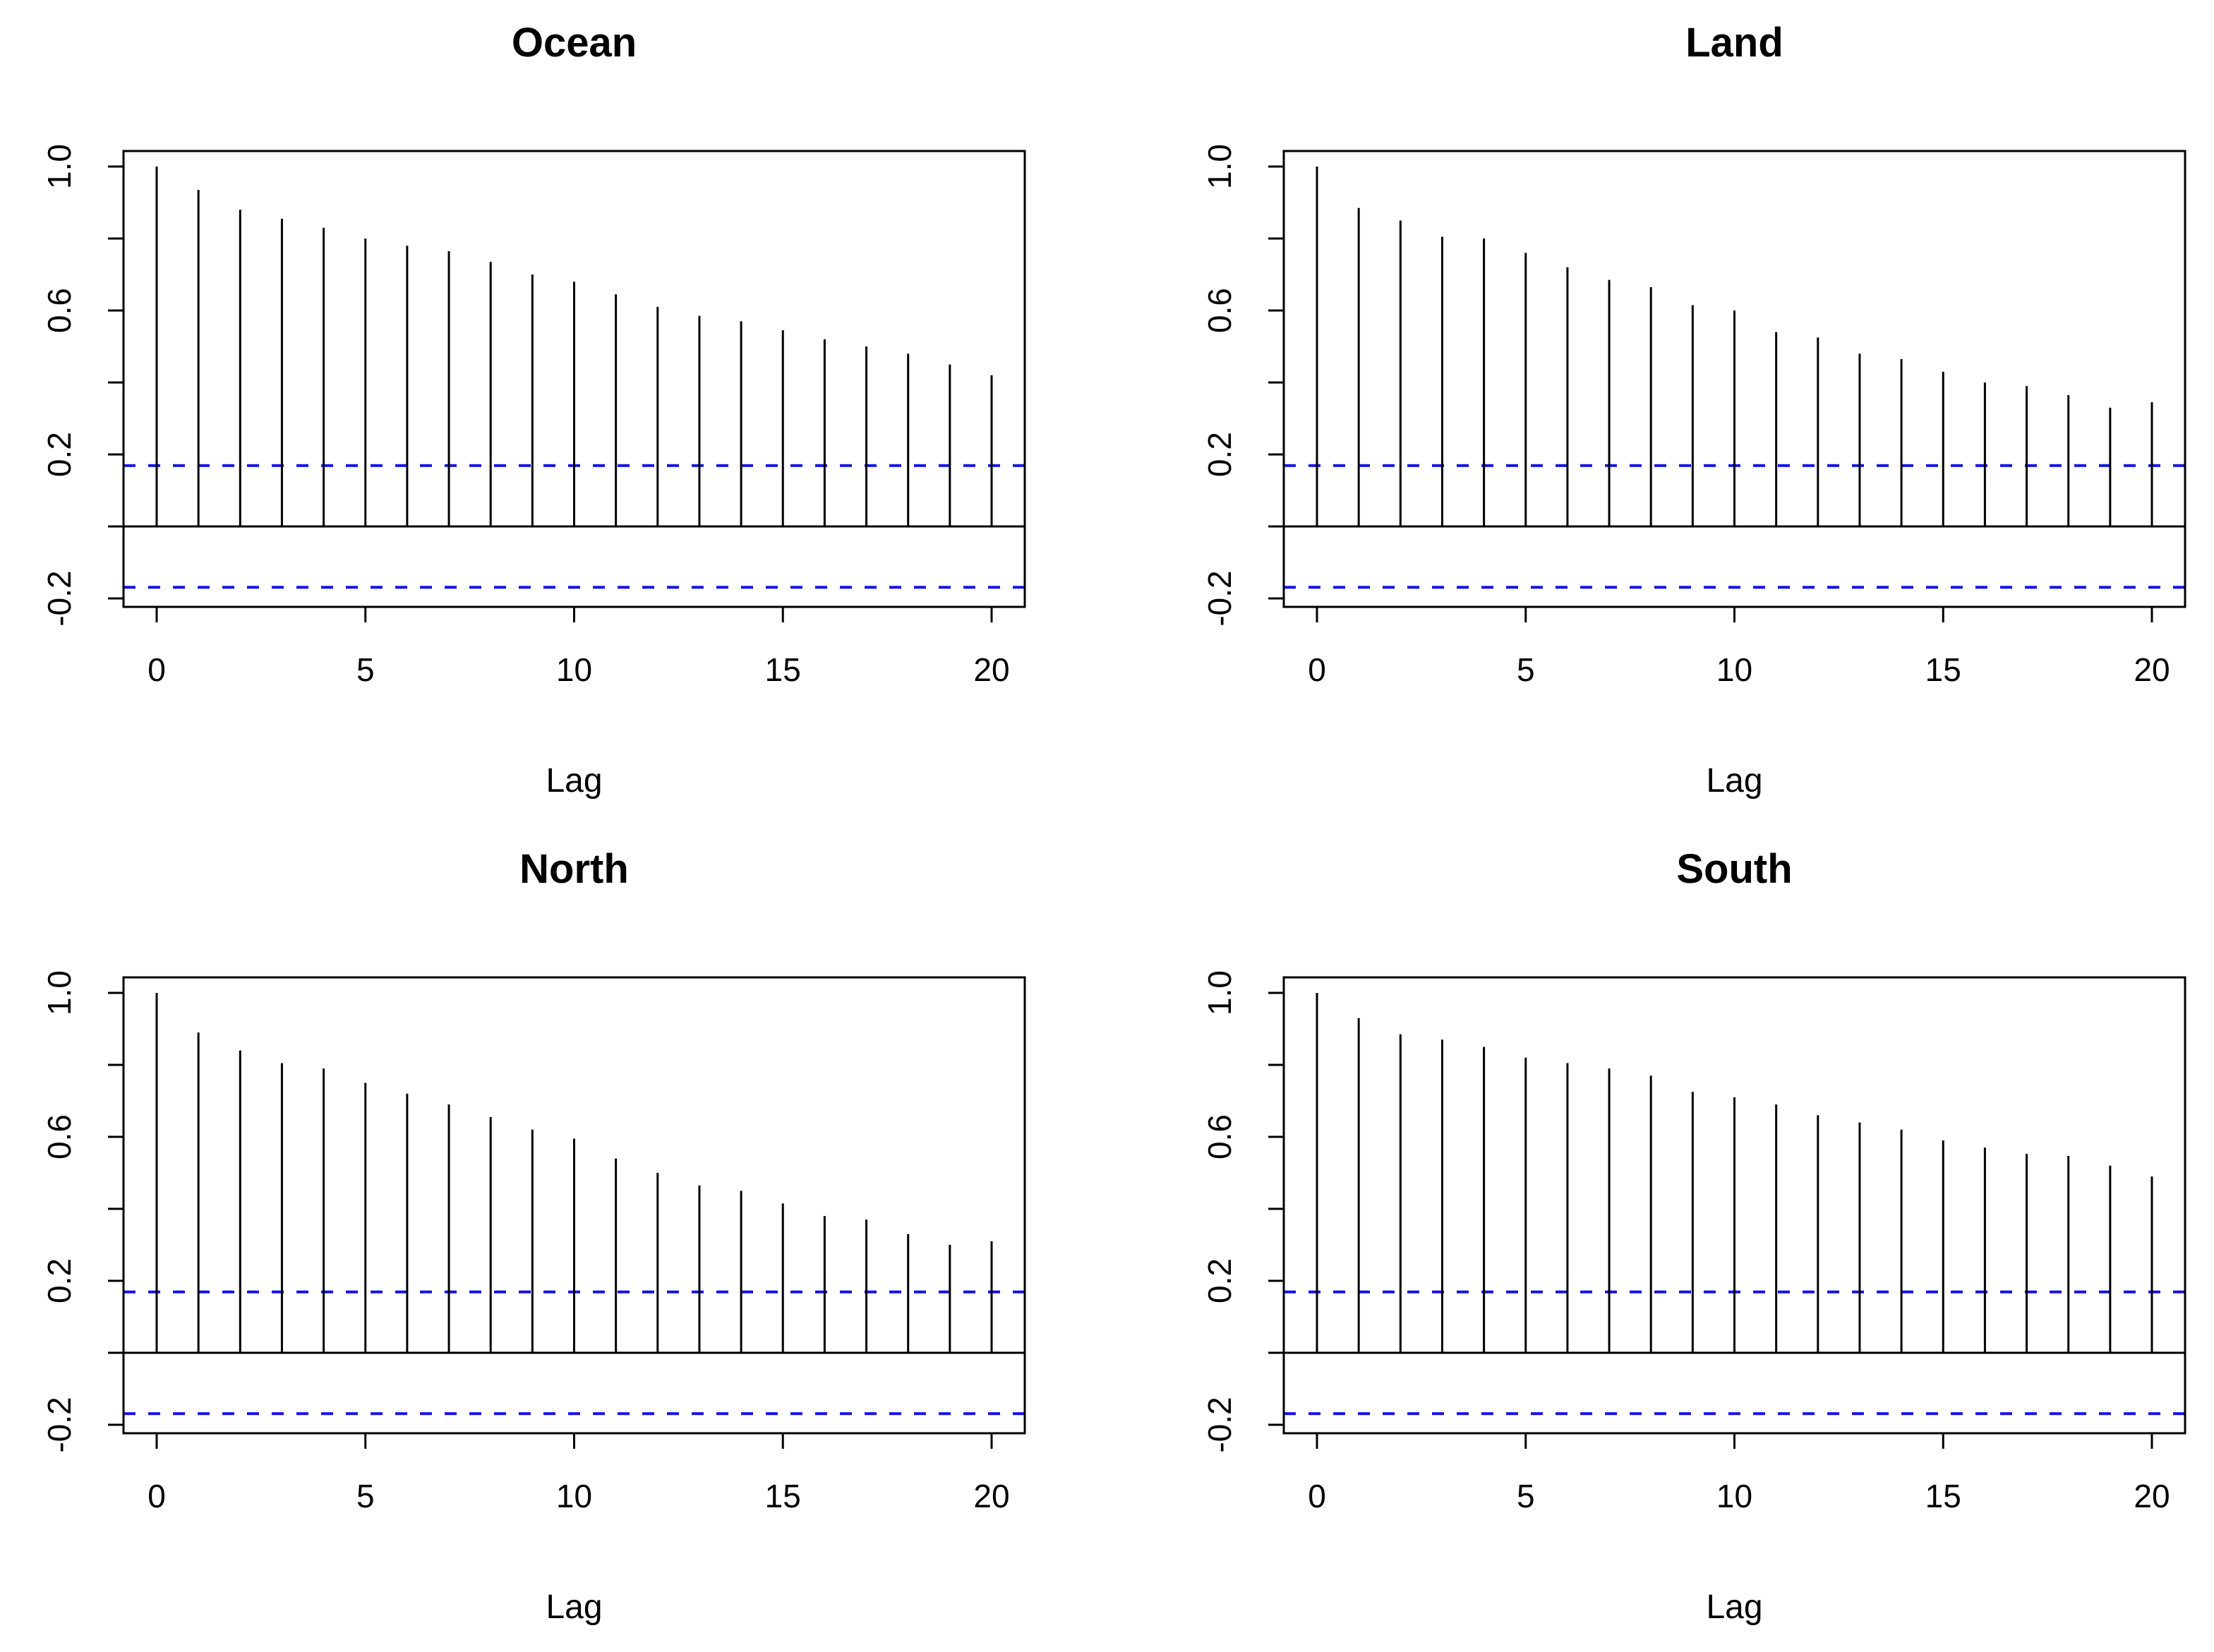  I want to click on panel-title: Ocean, so click(574, 43).